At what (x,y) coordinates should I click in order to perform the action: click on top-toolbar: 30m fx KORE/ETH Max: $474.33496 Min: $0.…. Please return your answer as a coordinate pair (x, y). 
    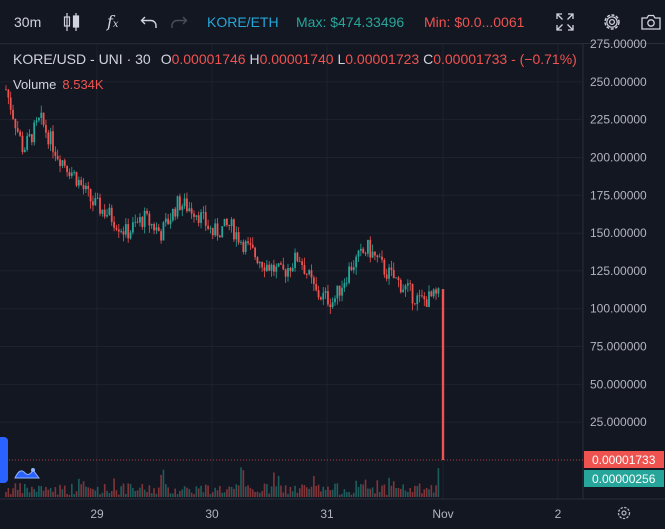
    Looking at the image, I should click on (332, 22).